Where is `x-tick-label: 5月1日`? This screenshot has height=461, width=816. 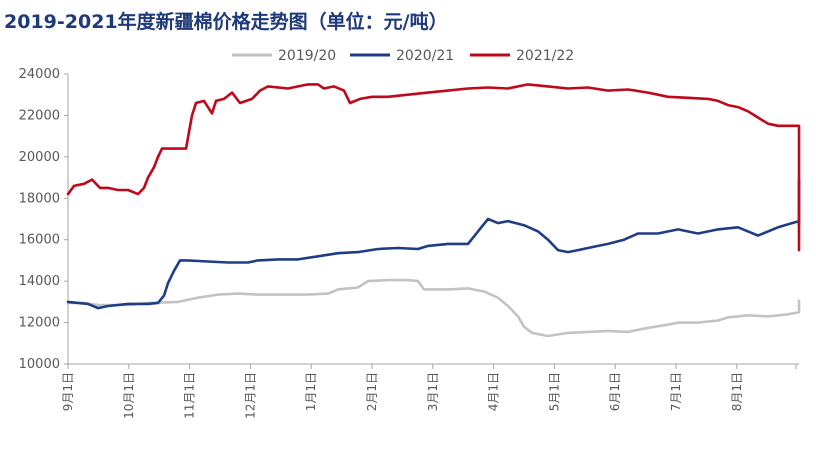
x-tick-label: 5月1日 is located at coordinates (554, 391).